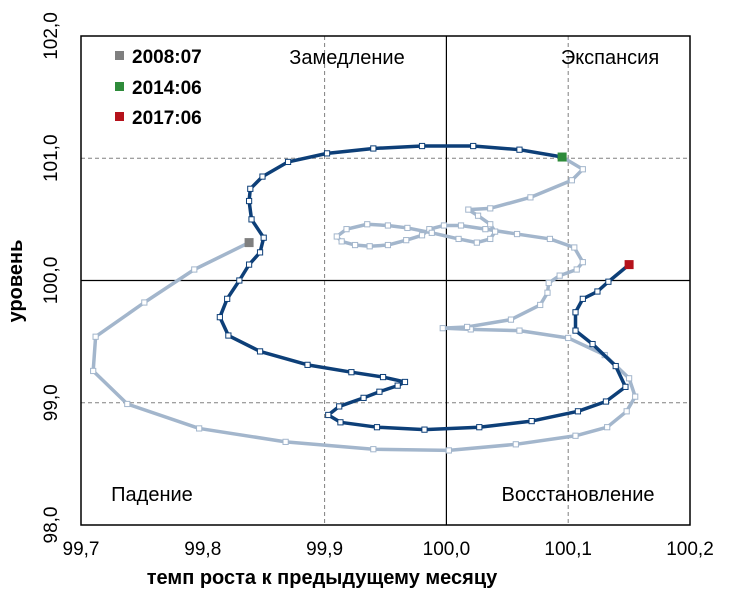 The image size is (735, 595). What do you see at coordinates (81, 549) in the screenshot?
I see `x-tick-label: 99,7` at bounding box center [81, 549].